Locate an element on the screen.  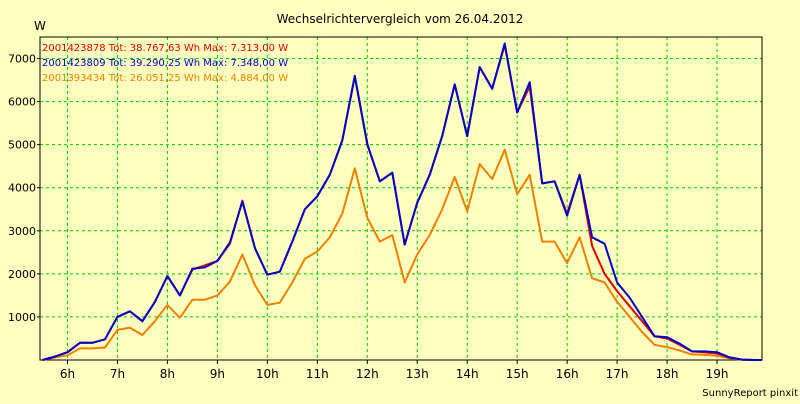
x-tick-label: 10h is located at coordinates (267, 374).